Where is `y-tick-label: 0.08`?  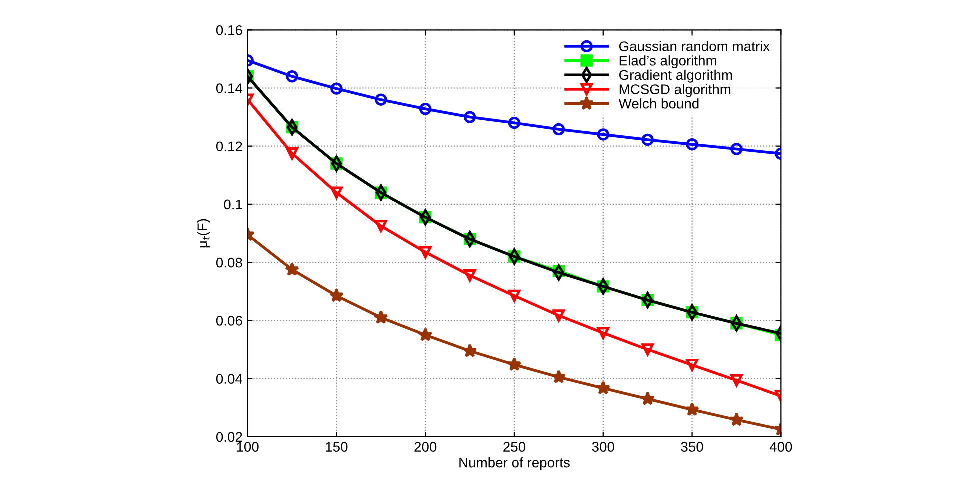 y-tick-label: 0.08 is located at coordinates (229, 263).